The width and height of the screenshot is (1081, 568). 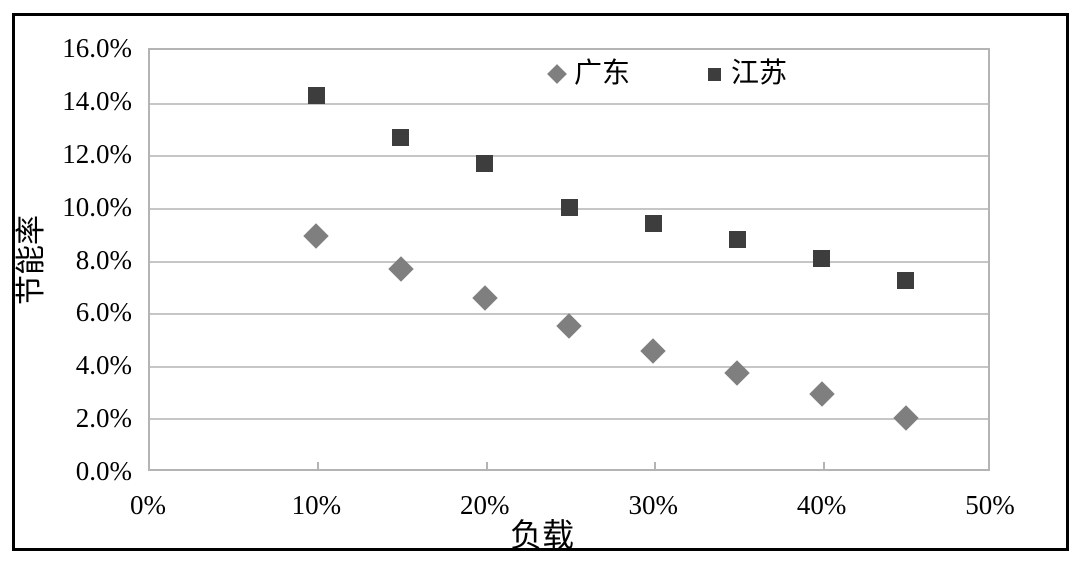 I want to click on y-tick-label: 10.0%, so click(x=97, y=206).